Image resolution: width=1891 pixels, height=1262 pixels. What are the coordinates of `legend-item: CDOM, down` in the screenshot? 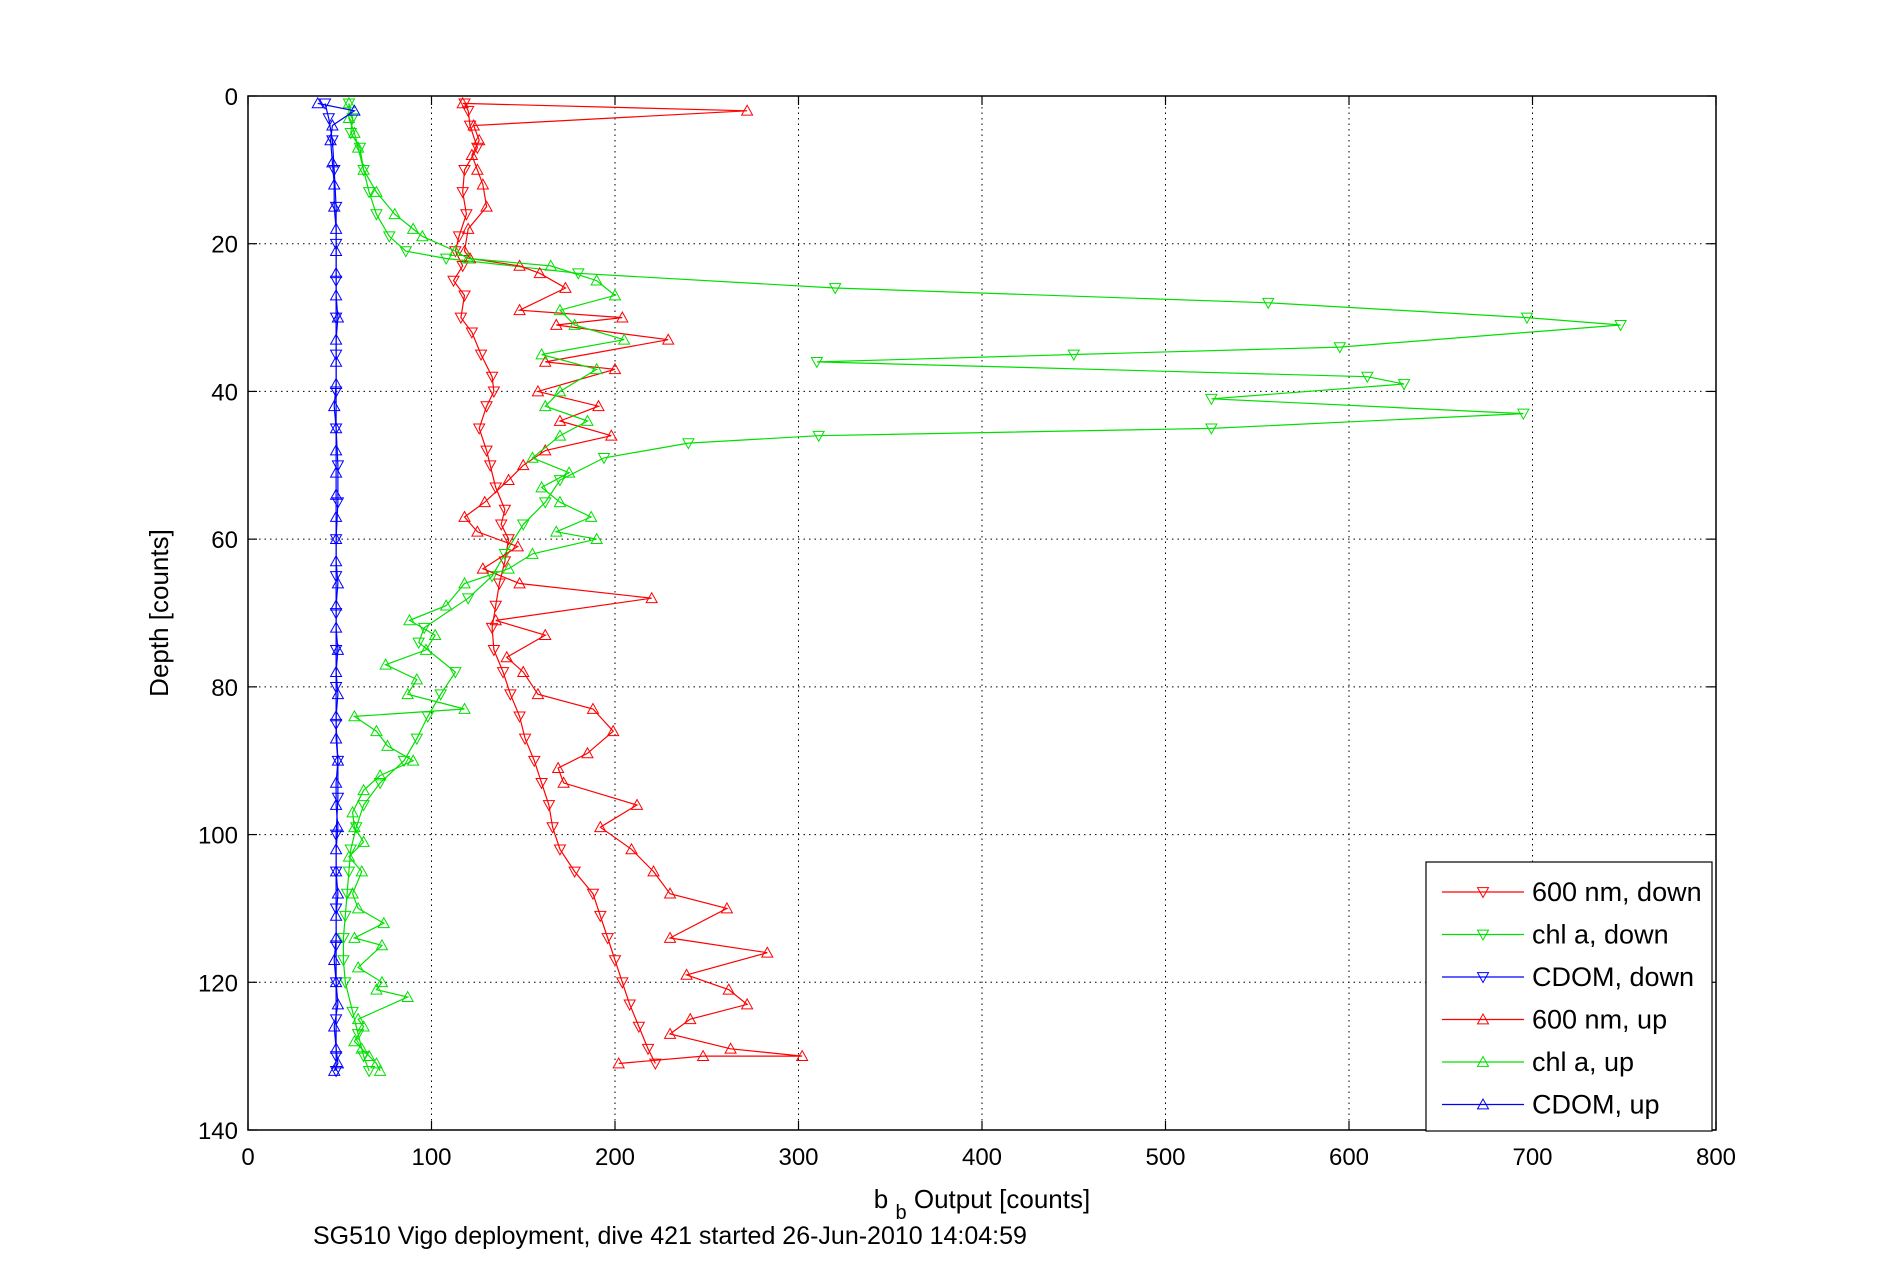 It's located at (1568, 977).